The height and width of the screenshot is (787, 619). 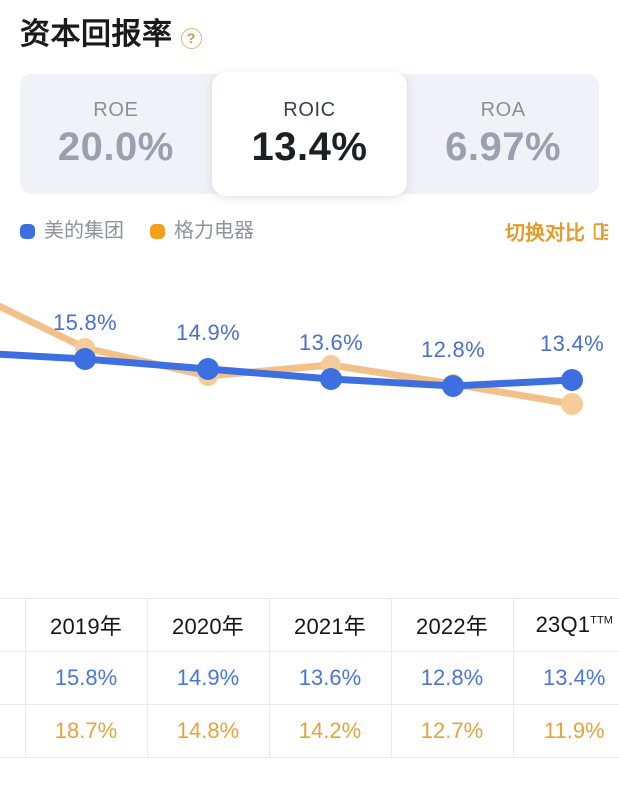 I want to click on metric-tab-roic: ROIC 13.4%, so click(x=309, y=134).